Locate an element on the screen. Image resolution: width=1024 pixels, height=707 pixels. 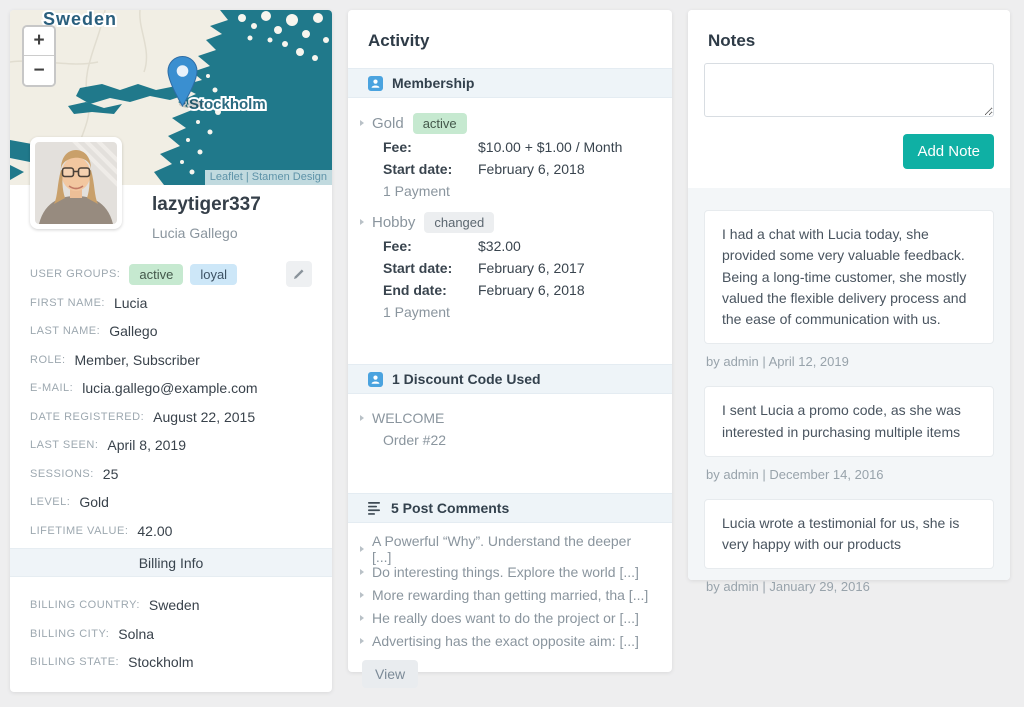
zoom-in-button: + is located at coordinates (39, 41).